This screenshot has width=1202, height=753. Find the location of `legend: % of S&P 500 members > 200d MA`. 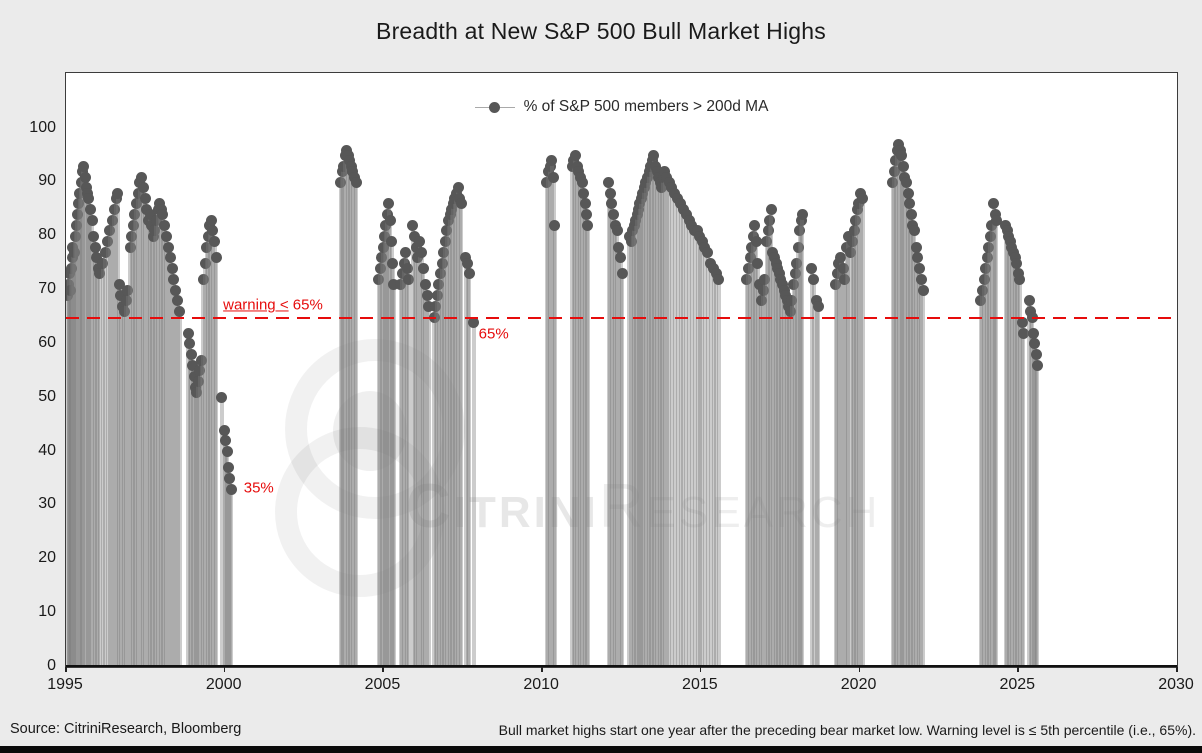

legend: % of S&P 500 members > 200d MA is located at coordinates (621, 107).